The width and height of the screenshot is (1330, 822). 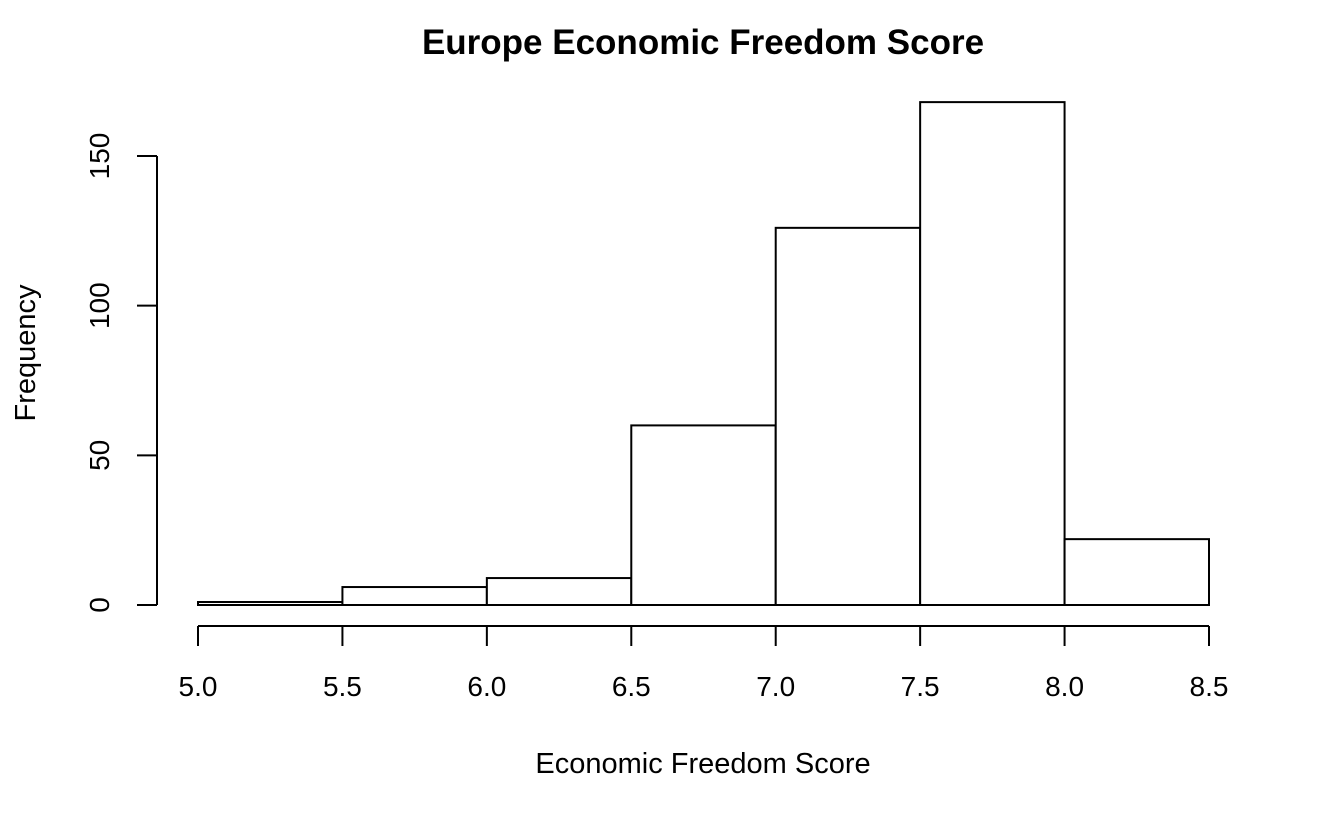 What do you see at coordinates (342, 686) in the screenshot?
I see `x-tick-label: 5.5` at bounding box center [342, 686].